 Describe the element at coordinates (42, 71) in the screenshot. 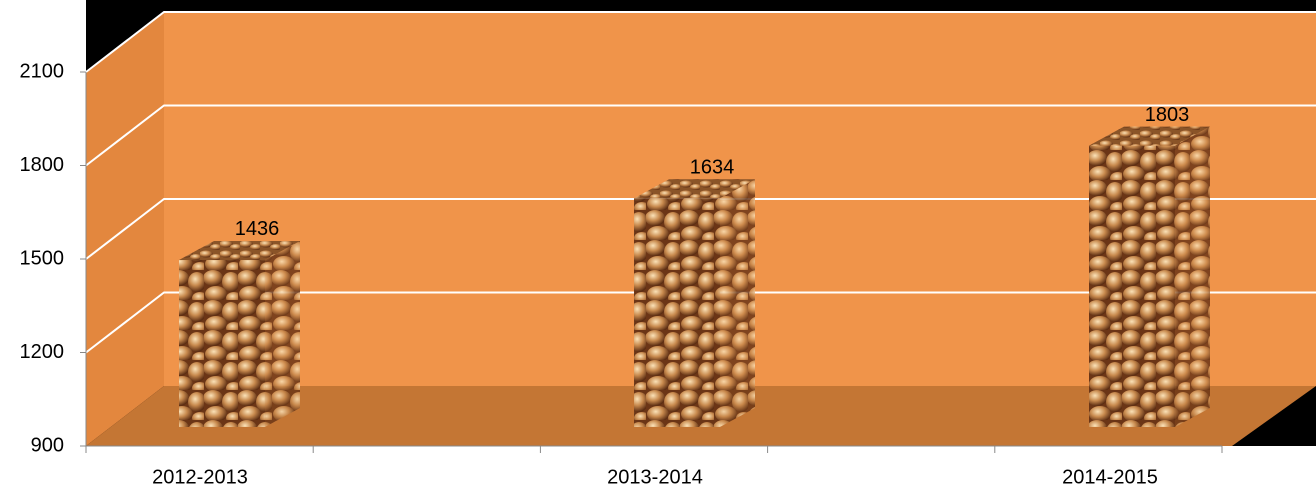

I see `y-tick-label: 2100` at that location.